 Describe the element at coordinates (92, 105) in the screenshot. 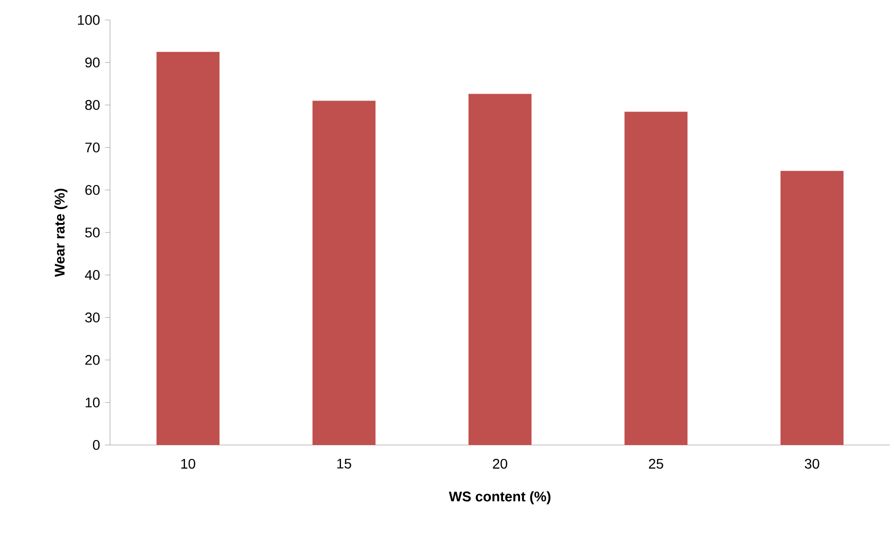

I see `y-tick-label: 80` at that location.